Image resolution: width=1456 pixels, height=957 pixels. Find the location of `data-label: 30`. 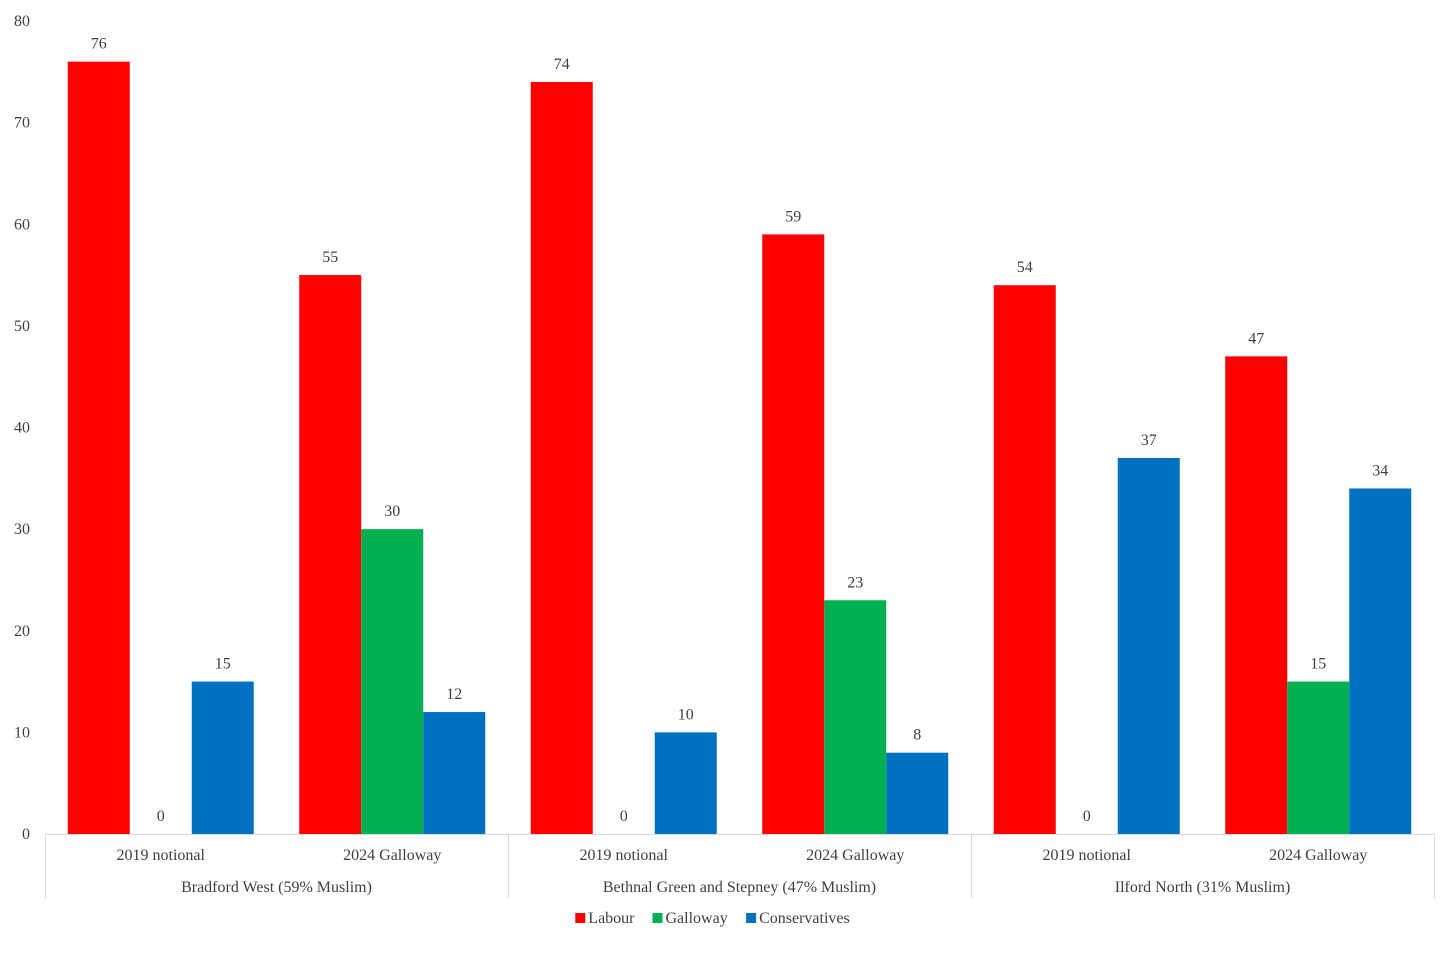

data-label: 30 is located at coordinates (392, 511).